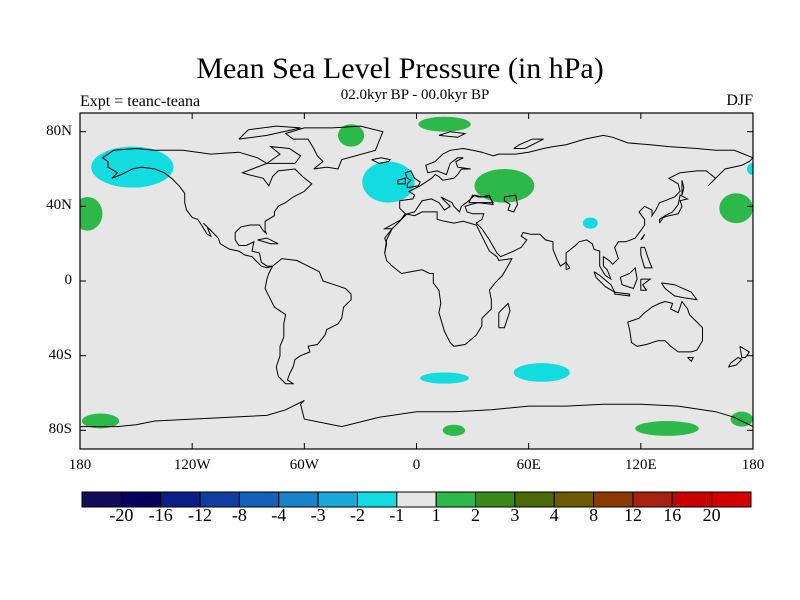 The width and height of the screenshot is (800, 600). Describe the element at coordinates (640, 465) in the screenshot. I see `lon-label: 120E` at that location.